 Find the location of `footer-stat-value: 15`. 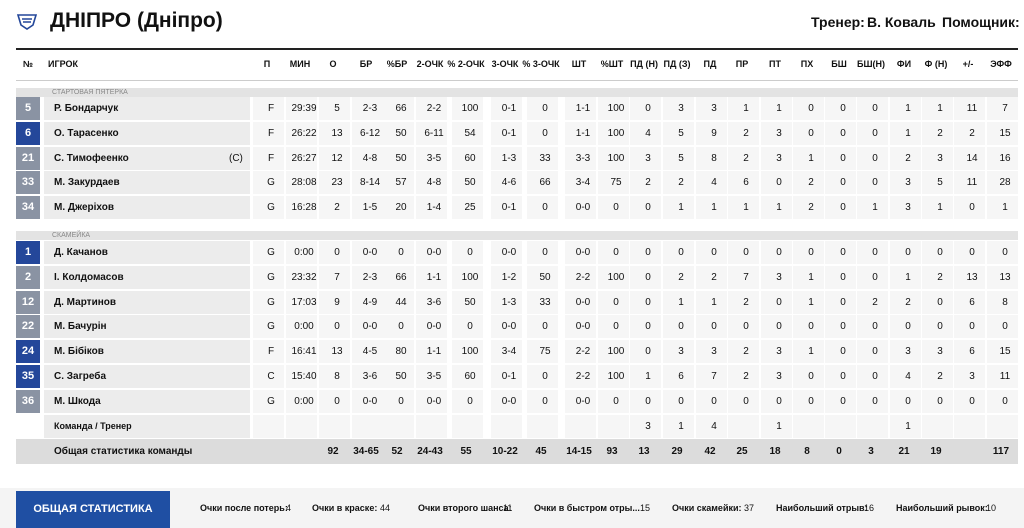

footer-stat-value: 15 is located at coordinates (645, 508).